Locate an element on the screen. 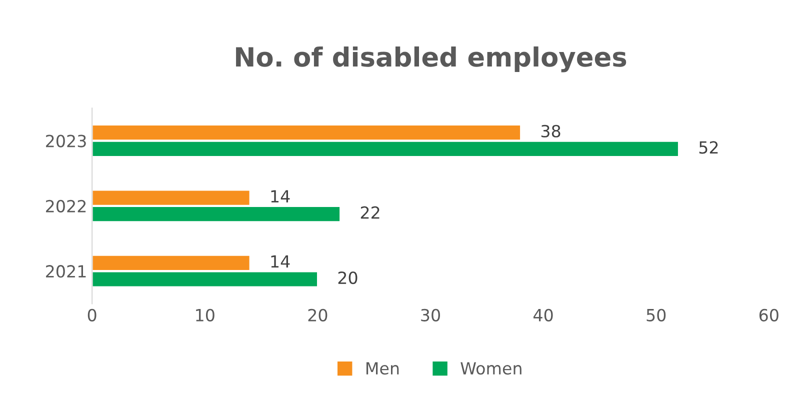 Image resolution: width=787 pixels, height=416 pixels. x-tick-label: 0 is located at coordinates (92, 315).